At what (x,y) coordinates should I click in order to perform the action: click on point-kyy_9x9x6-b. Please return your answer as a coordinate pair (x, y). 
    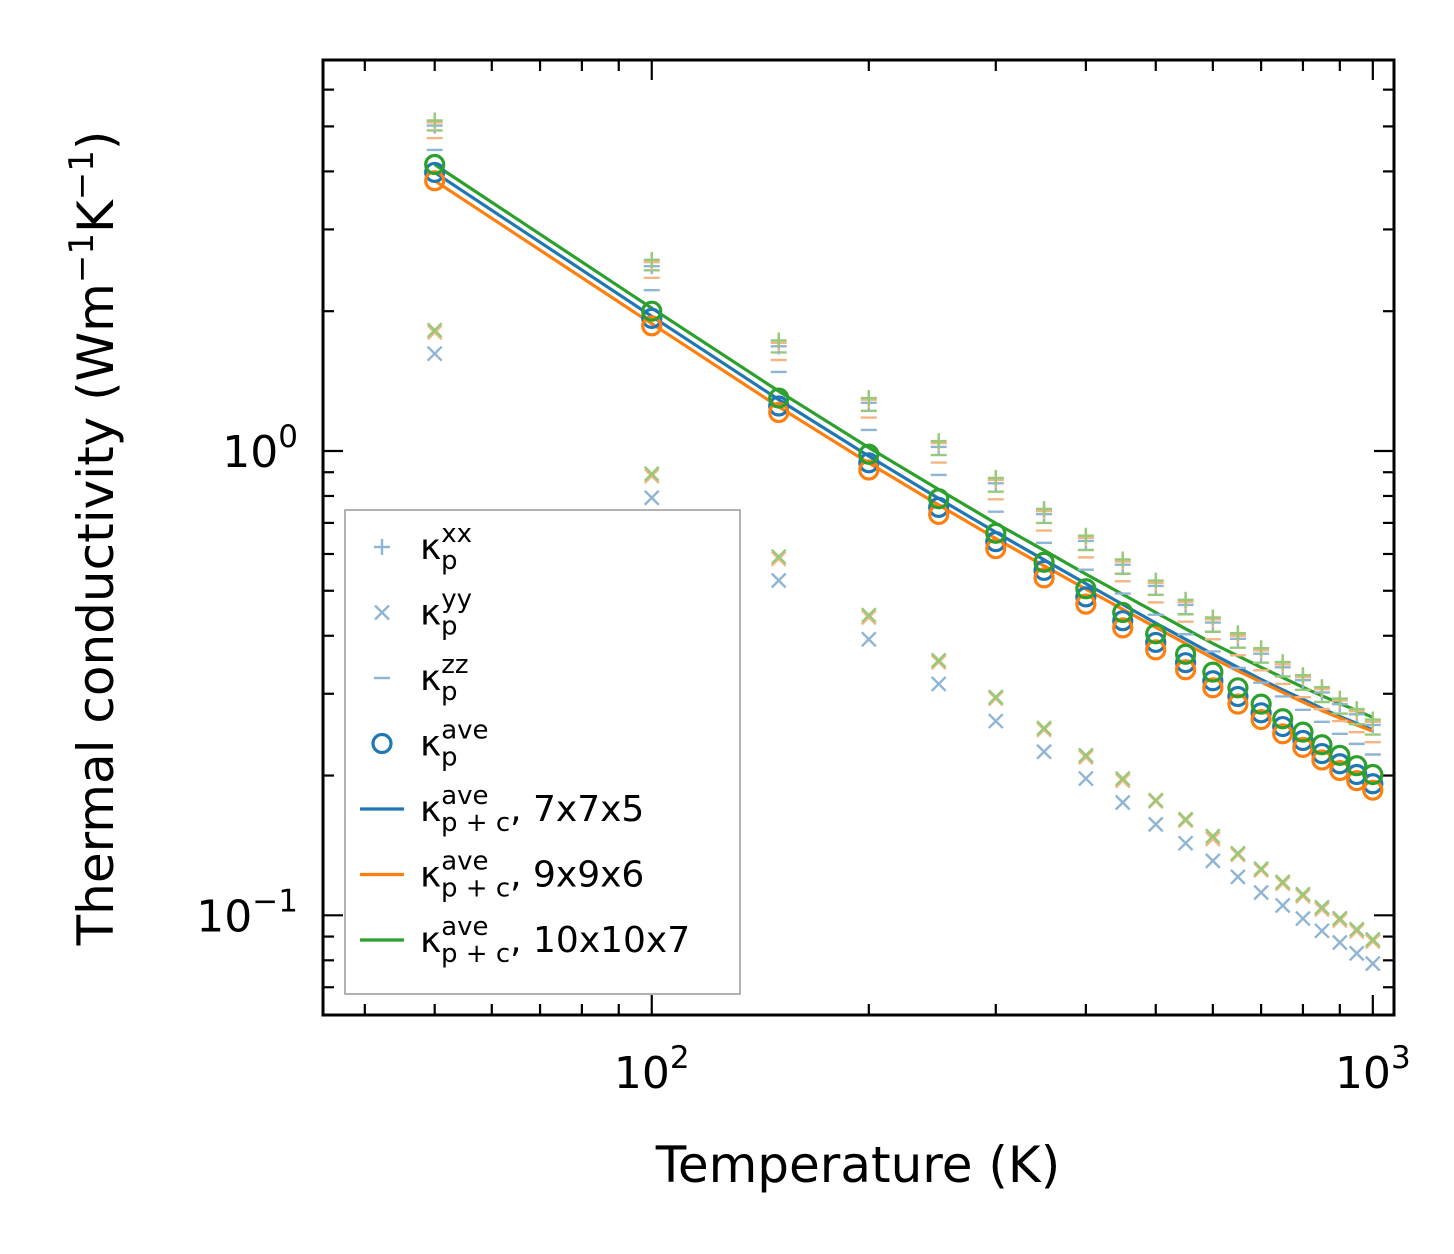
    Looking at the image, I should click on (1086, 757).